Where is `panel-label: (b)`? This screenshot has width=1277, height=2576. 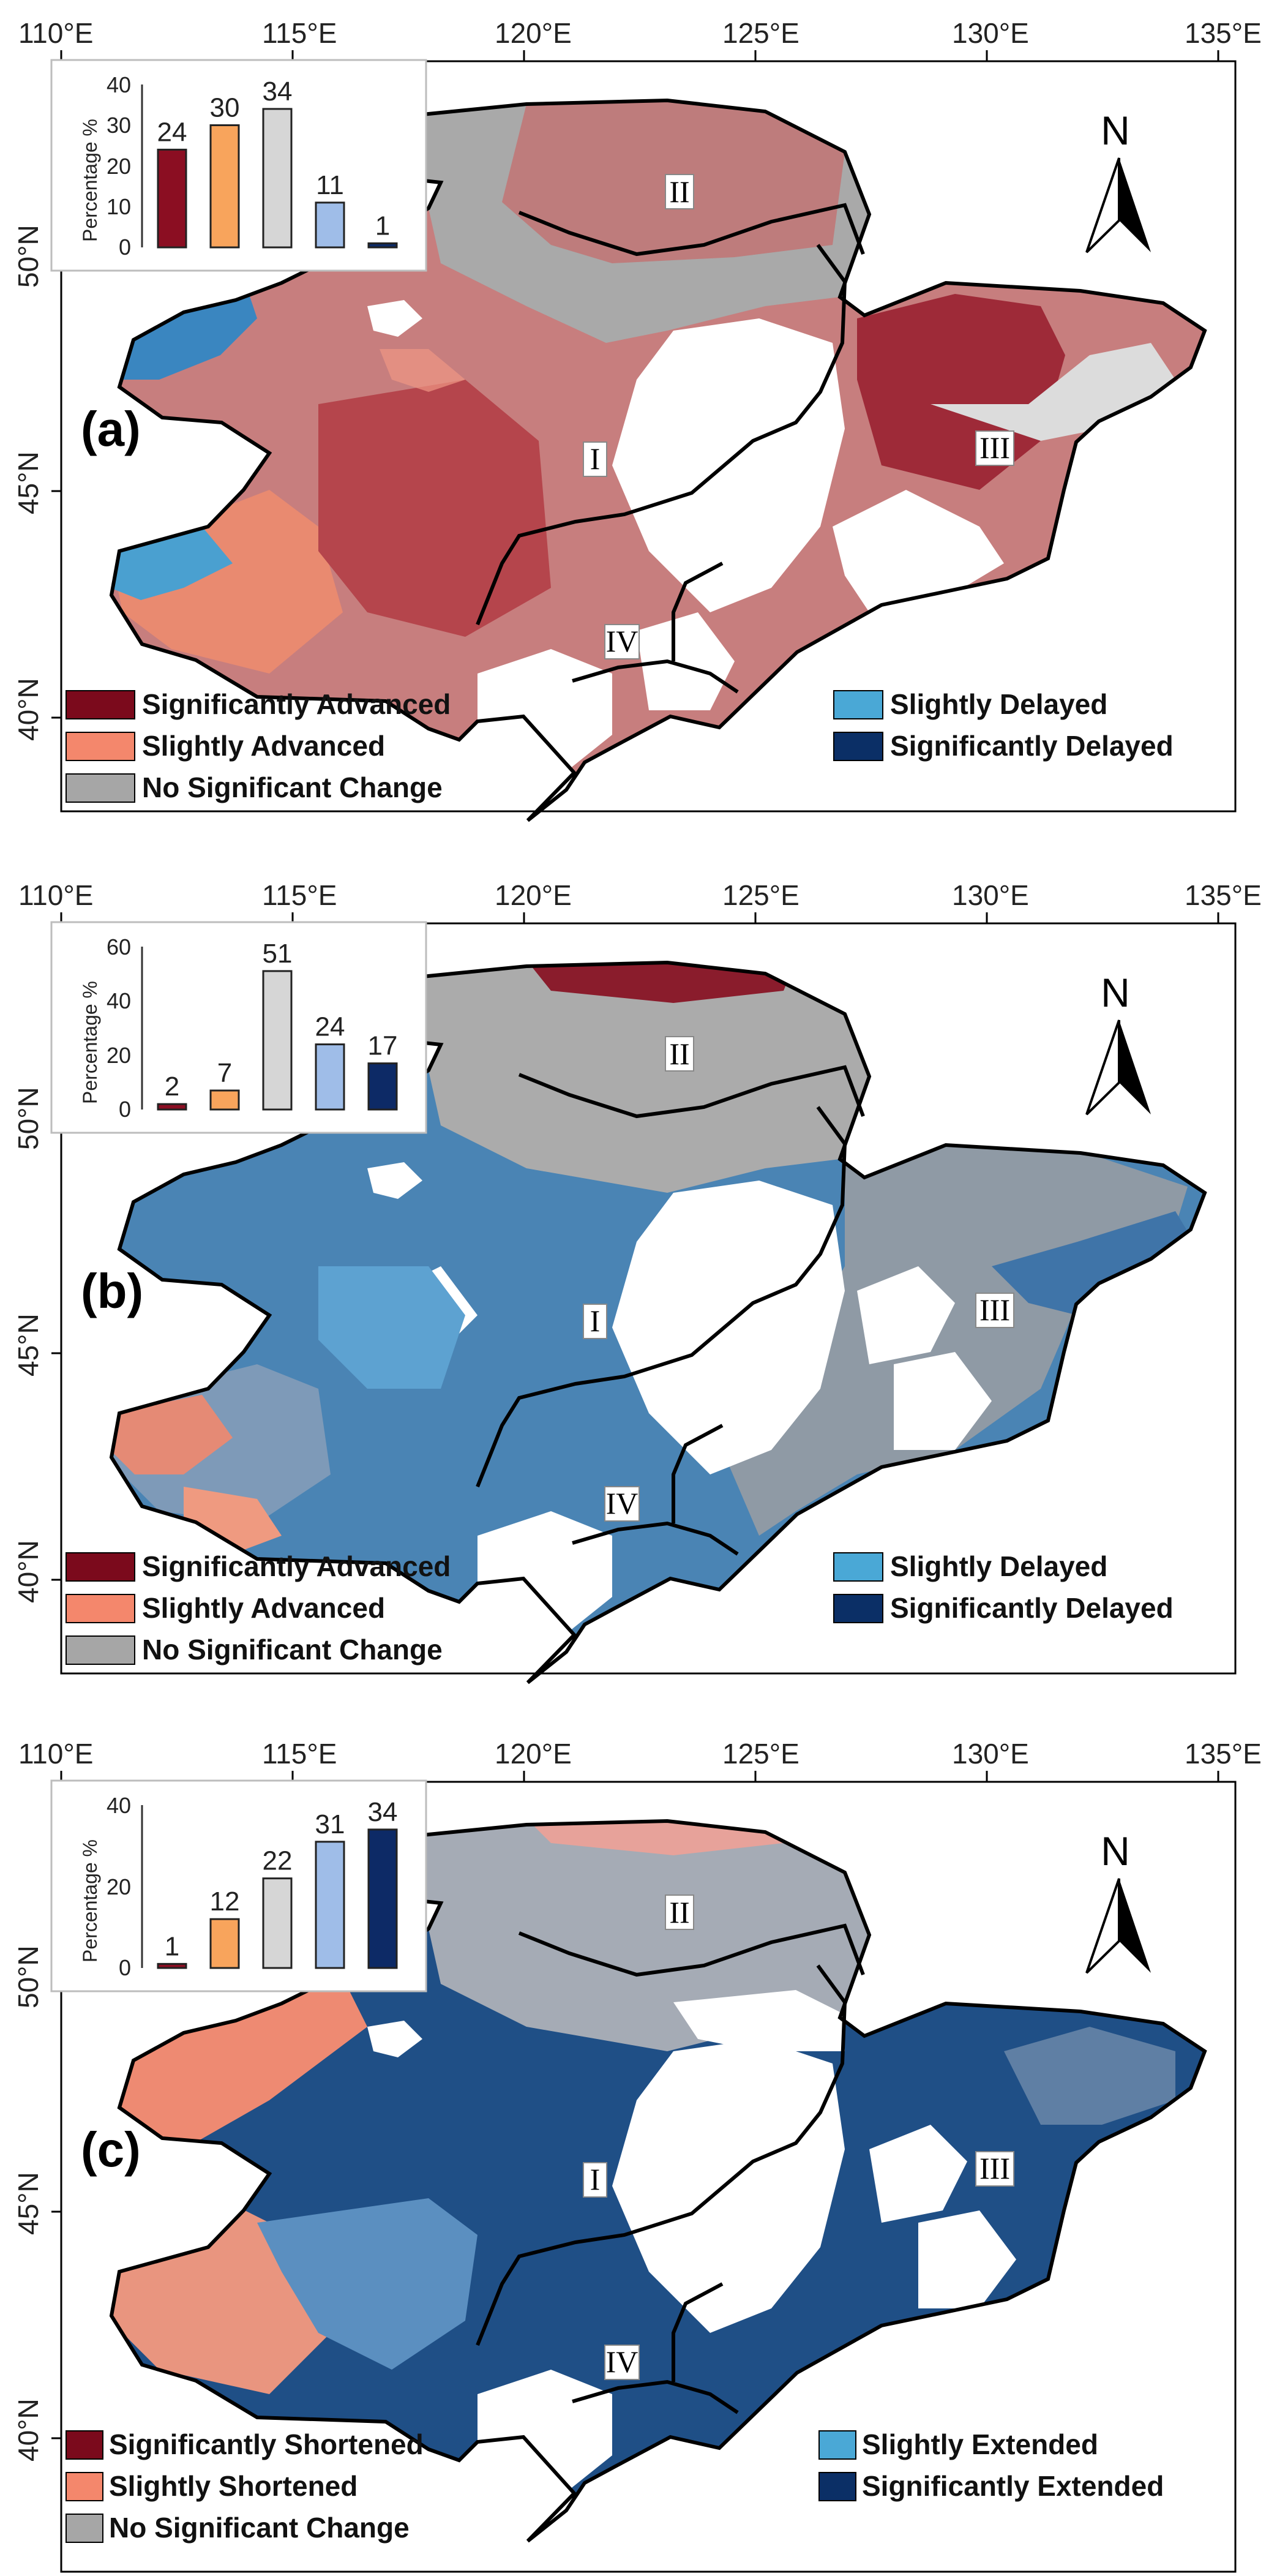 panel-label: (b) is located at coordinates (112, 1291).